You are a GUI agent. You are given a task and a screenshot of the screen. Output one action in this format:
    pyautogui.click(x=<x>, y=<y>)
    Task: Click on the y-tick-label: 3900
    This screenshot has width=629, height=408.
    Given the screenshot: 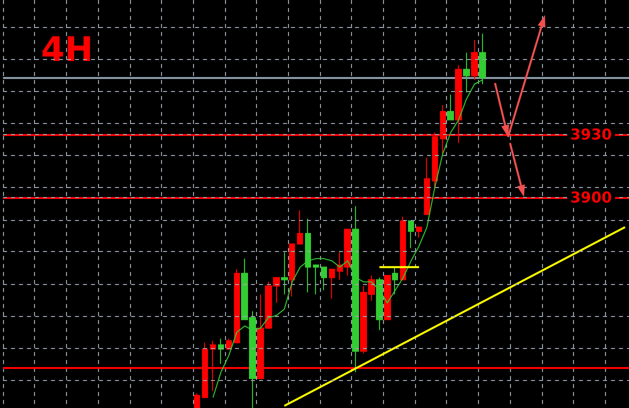 What is the action you would take?
    pyautogui.click(x=591, y=197)
    